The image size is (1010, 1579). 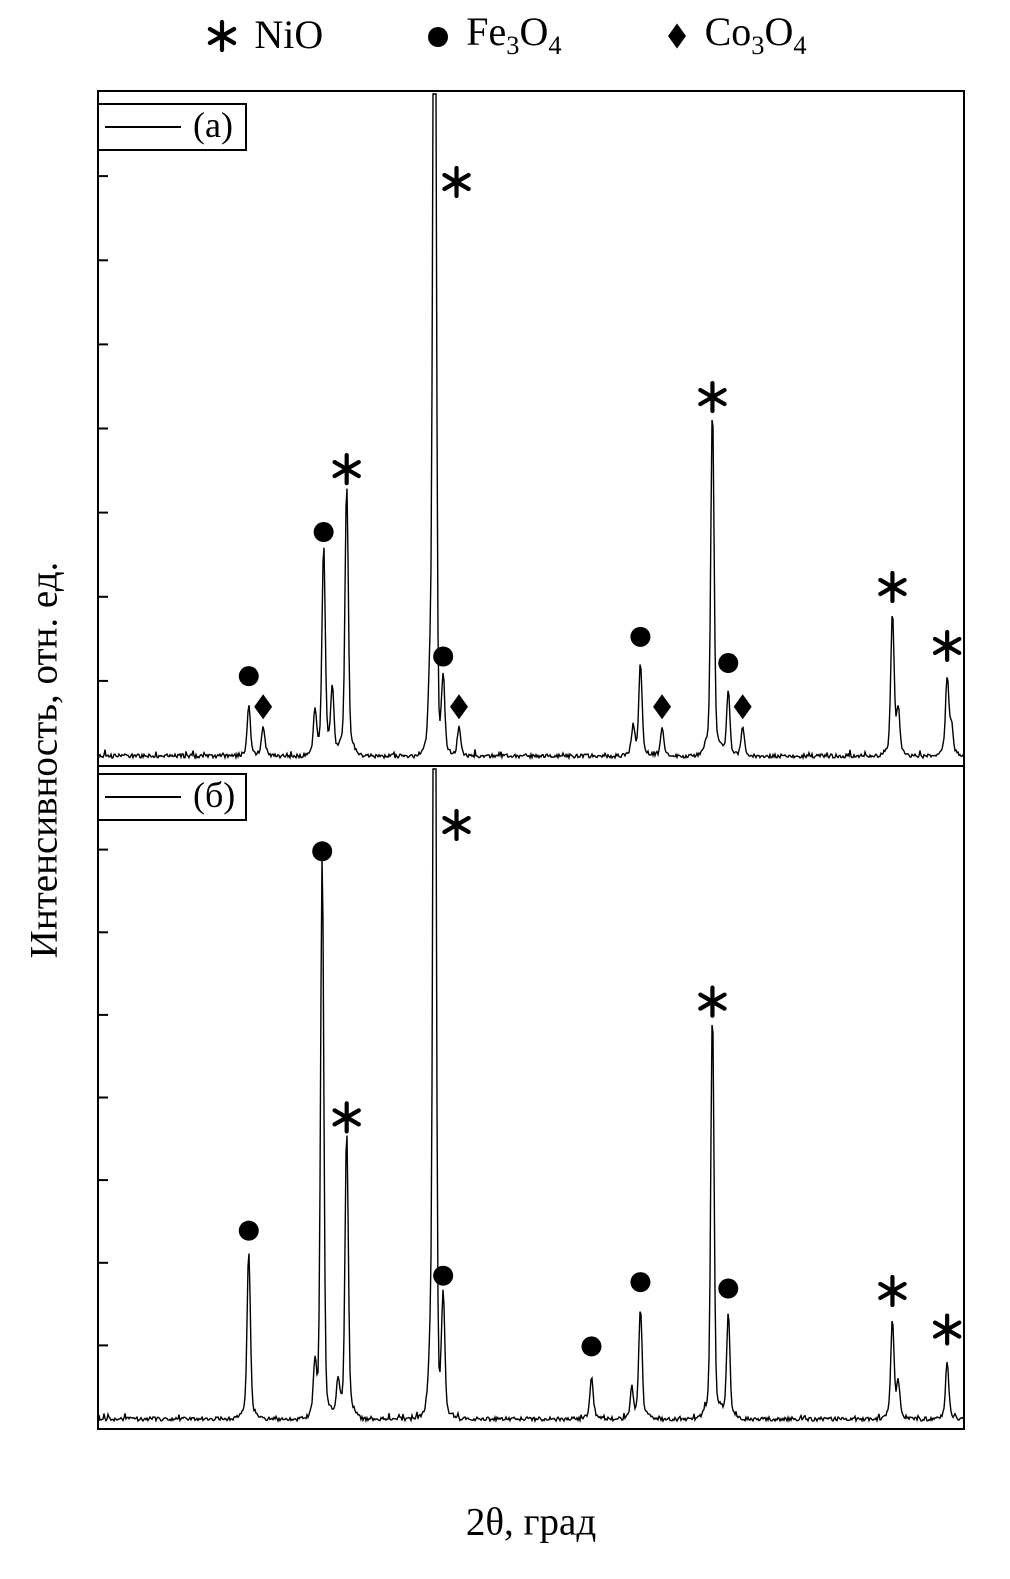 What do you see at coordinates (44, 760) in the screenshot?
I see `y-axis-label: Интенсивность, отн. ед.` at bounding box center [44, 760].